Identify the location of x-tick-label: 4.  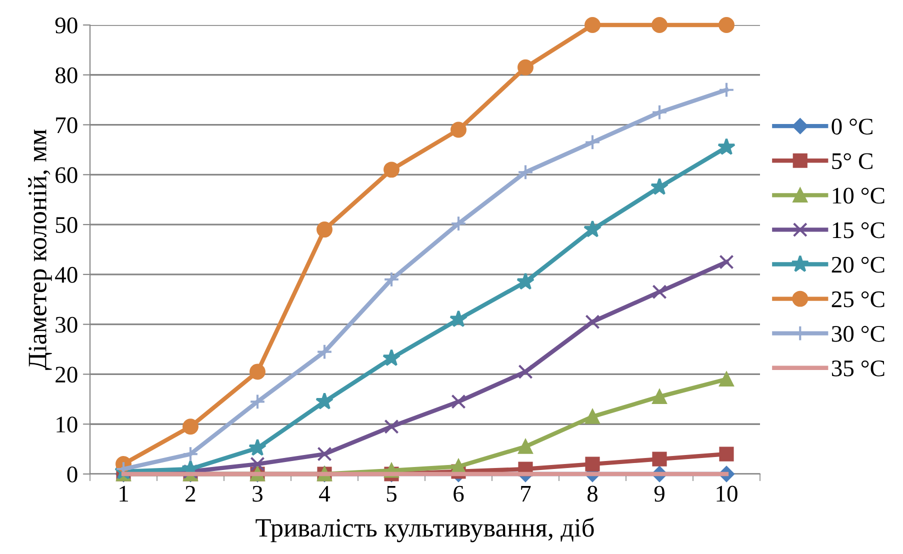
(324, 494).